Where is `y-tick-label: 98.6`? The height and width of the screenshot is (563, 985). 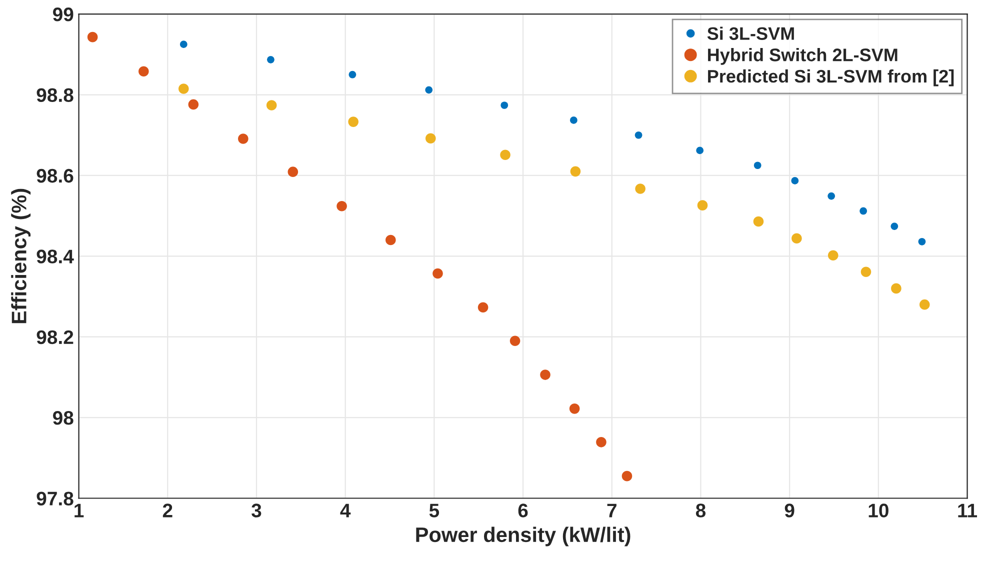 y-tick-label: 98.6 is located at coordinates (55, 175).